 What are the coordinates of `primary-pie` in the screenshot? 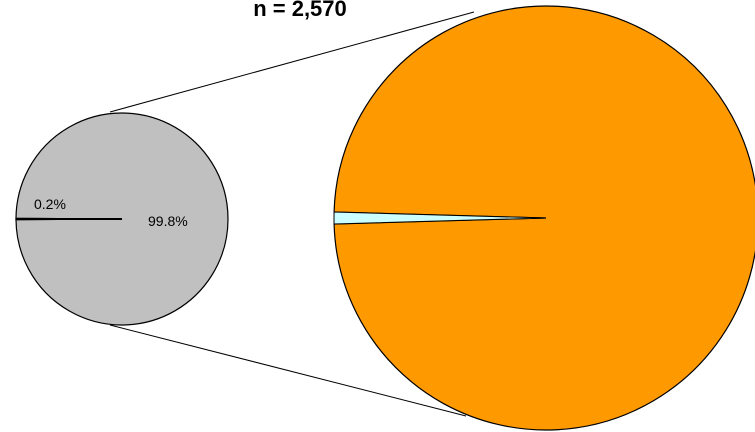 It's located at (122, 219).